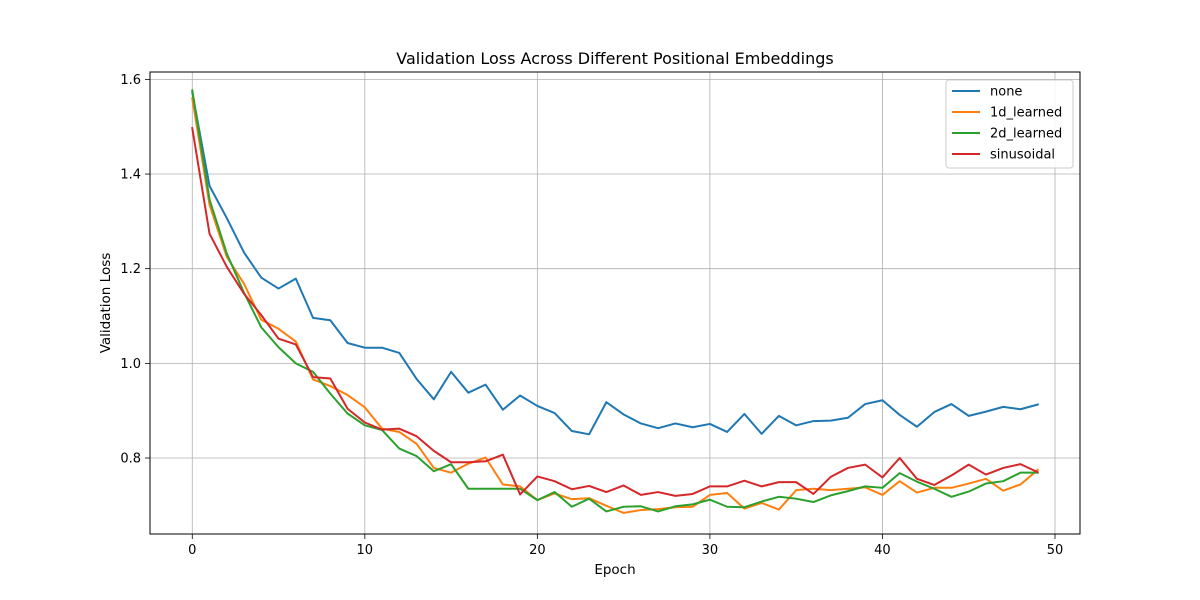 This screenshot has height=600, width=1200. Describe the element at coordinates (537, 550) in the screenshot. I see `x-tick-label: 20` at that location.